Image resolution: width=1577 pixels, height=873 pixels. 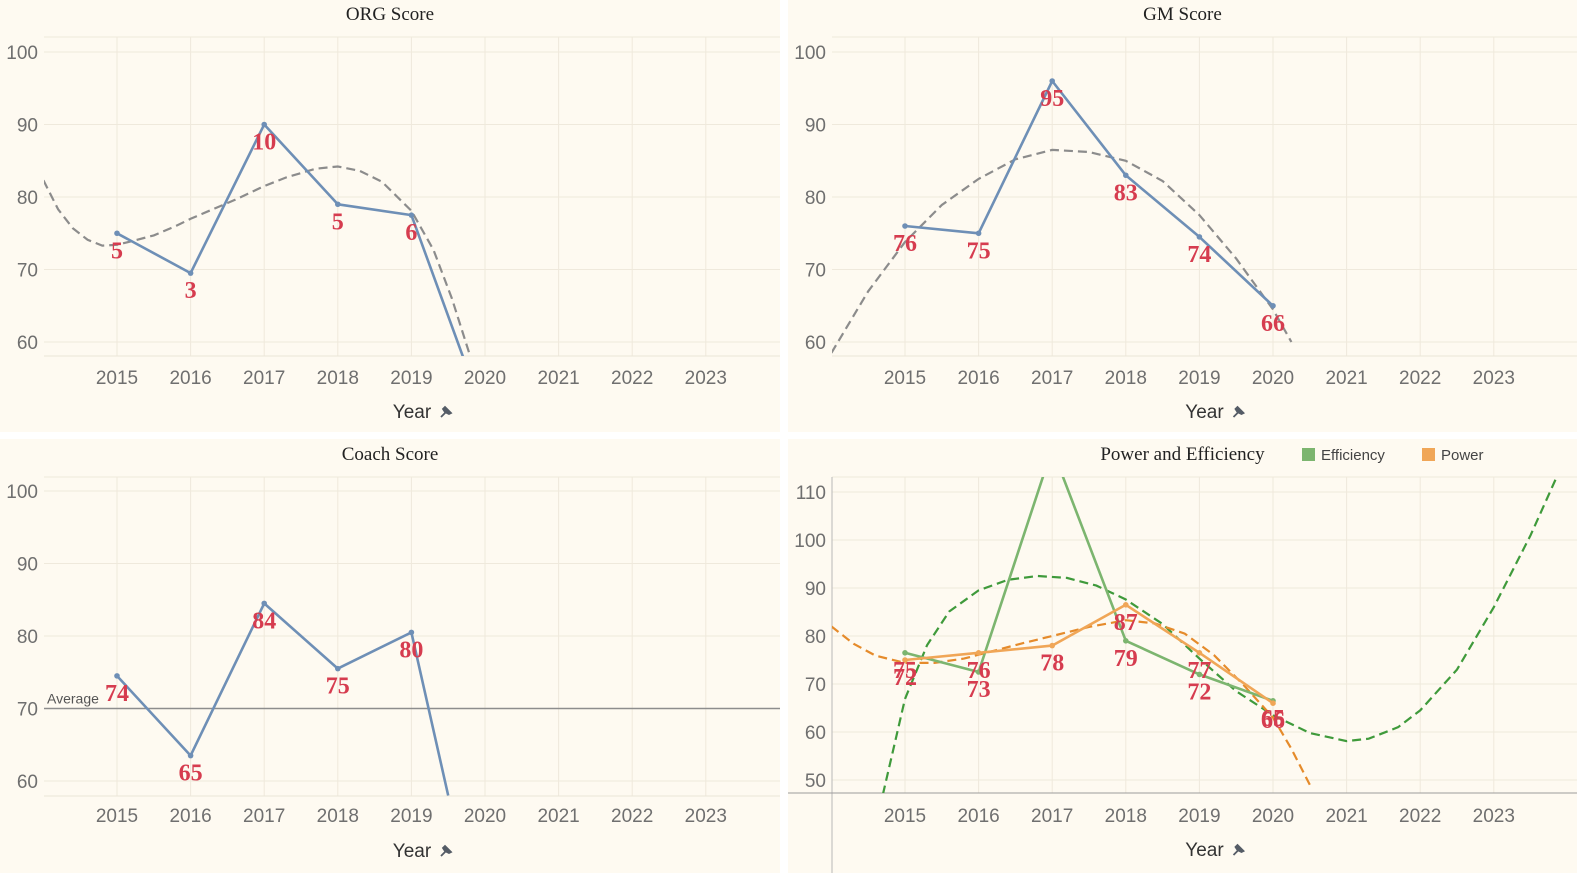 What do you see at coordinates (1182, 454) in the screenshot?
I see `chart-title: Power and Efficiency` at bounding box center [1182, 454].